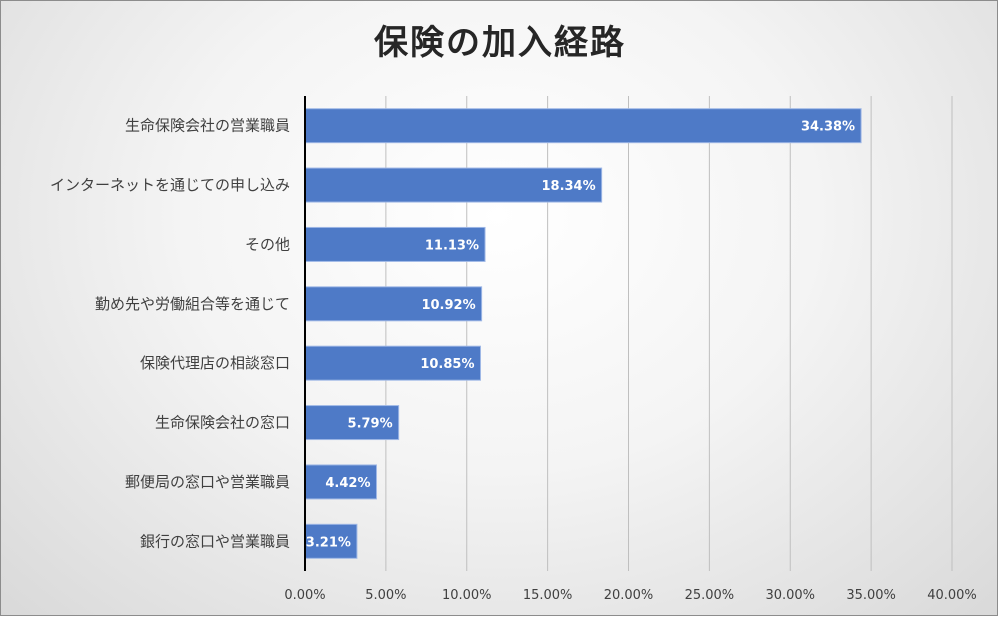  I want to click on category-label: 生命保険会社の窓口, so click(222, 423).